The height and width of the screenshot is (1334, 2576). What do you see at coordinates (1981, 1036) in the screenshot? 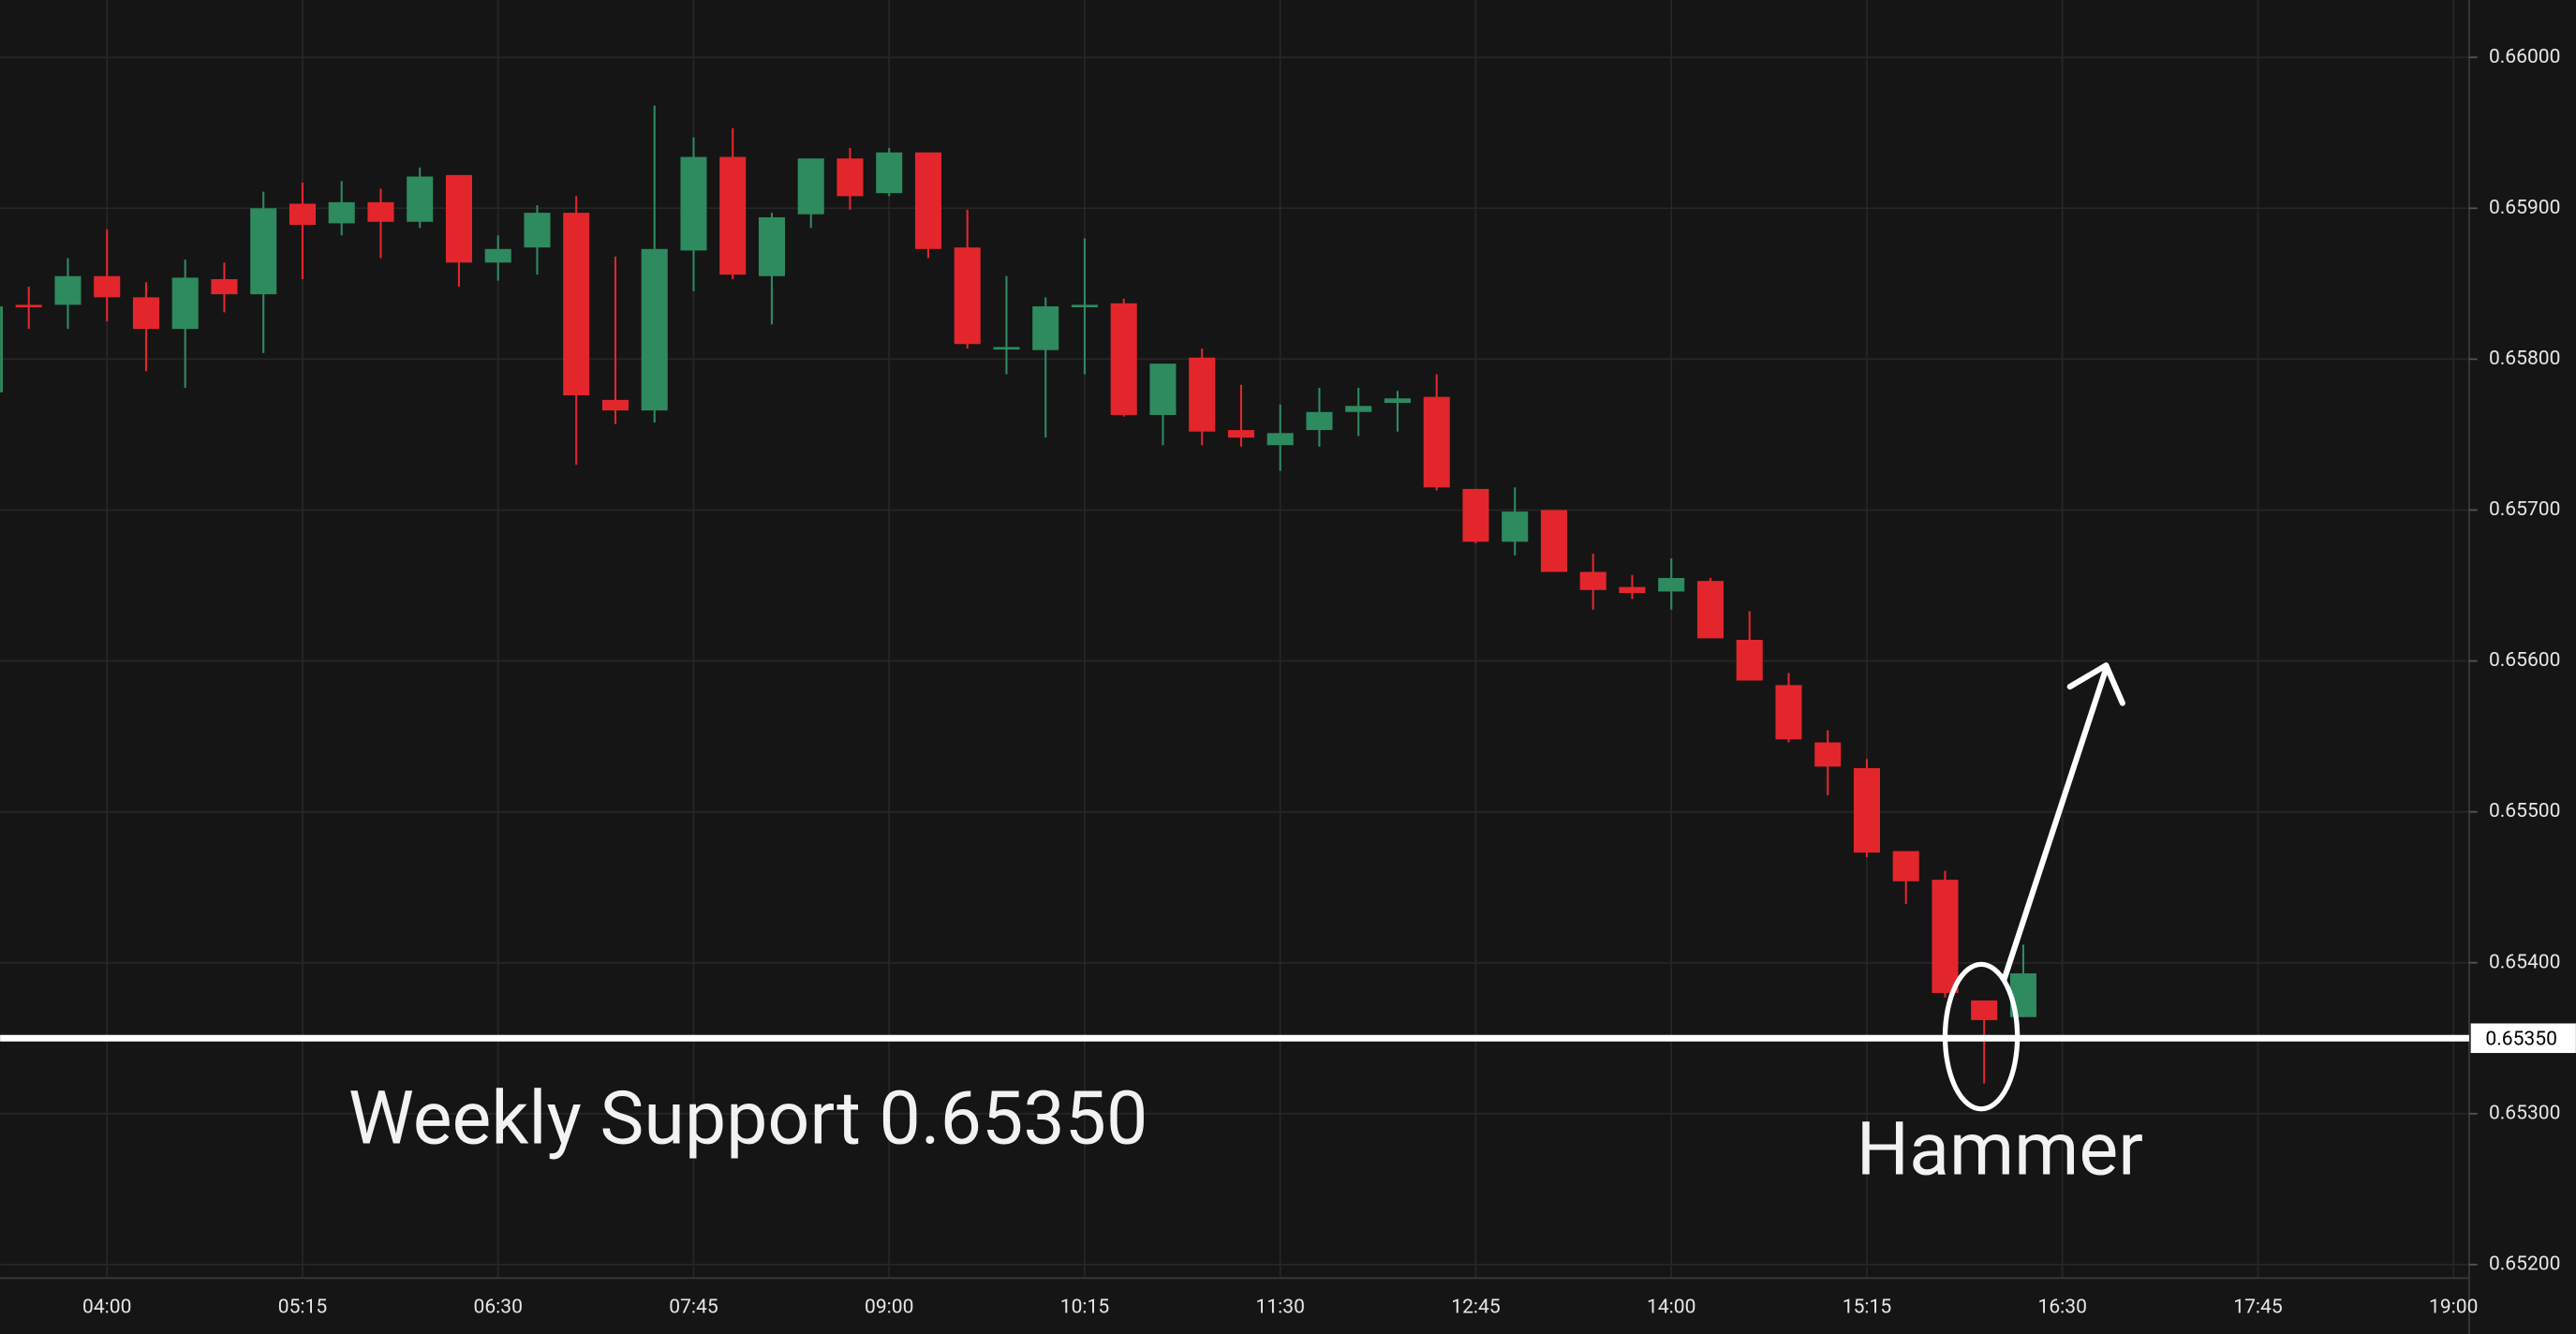
I see `hammer-circle` at bounding box center [1981, 1036].